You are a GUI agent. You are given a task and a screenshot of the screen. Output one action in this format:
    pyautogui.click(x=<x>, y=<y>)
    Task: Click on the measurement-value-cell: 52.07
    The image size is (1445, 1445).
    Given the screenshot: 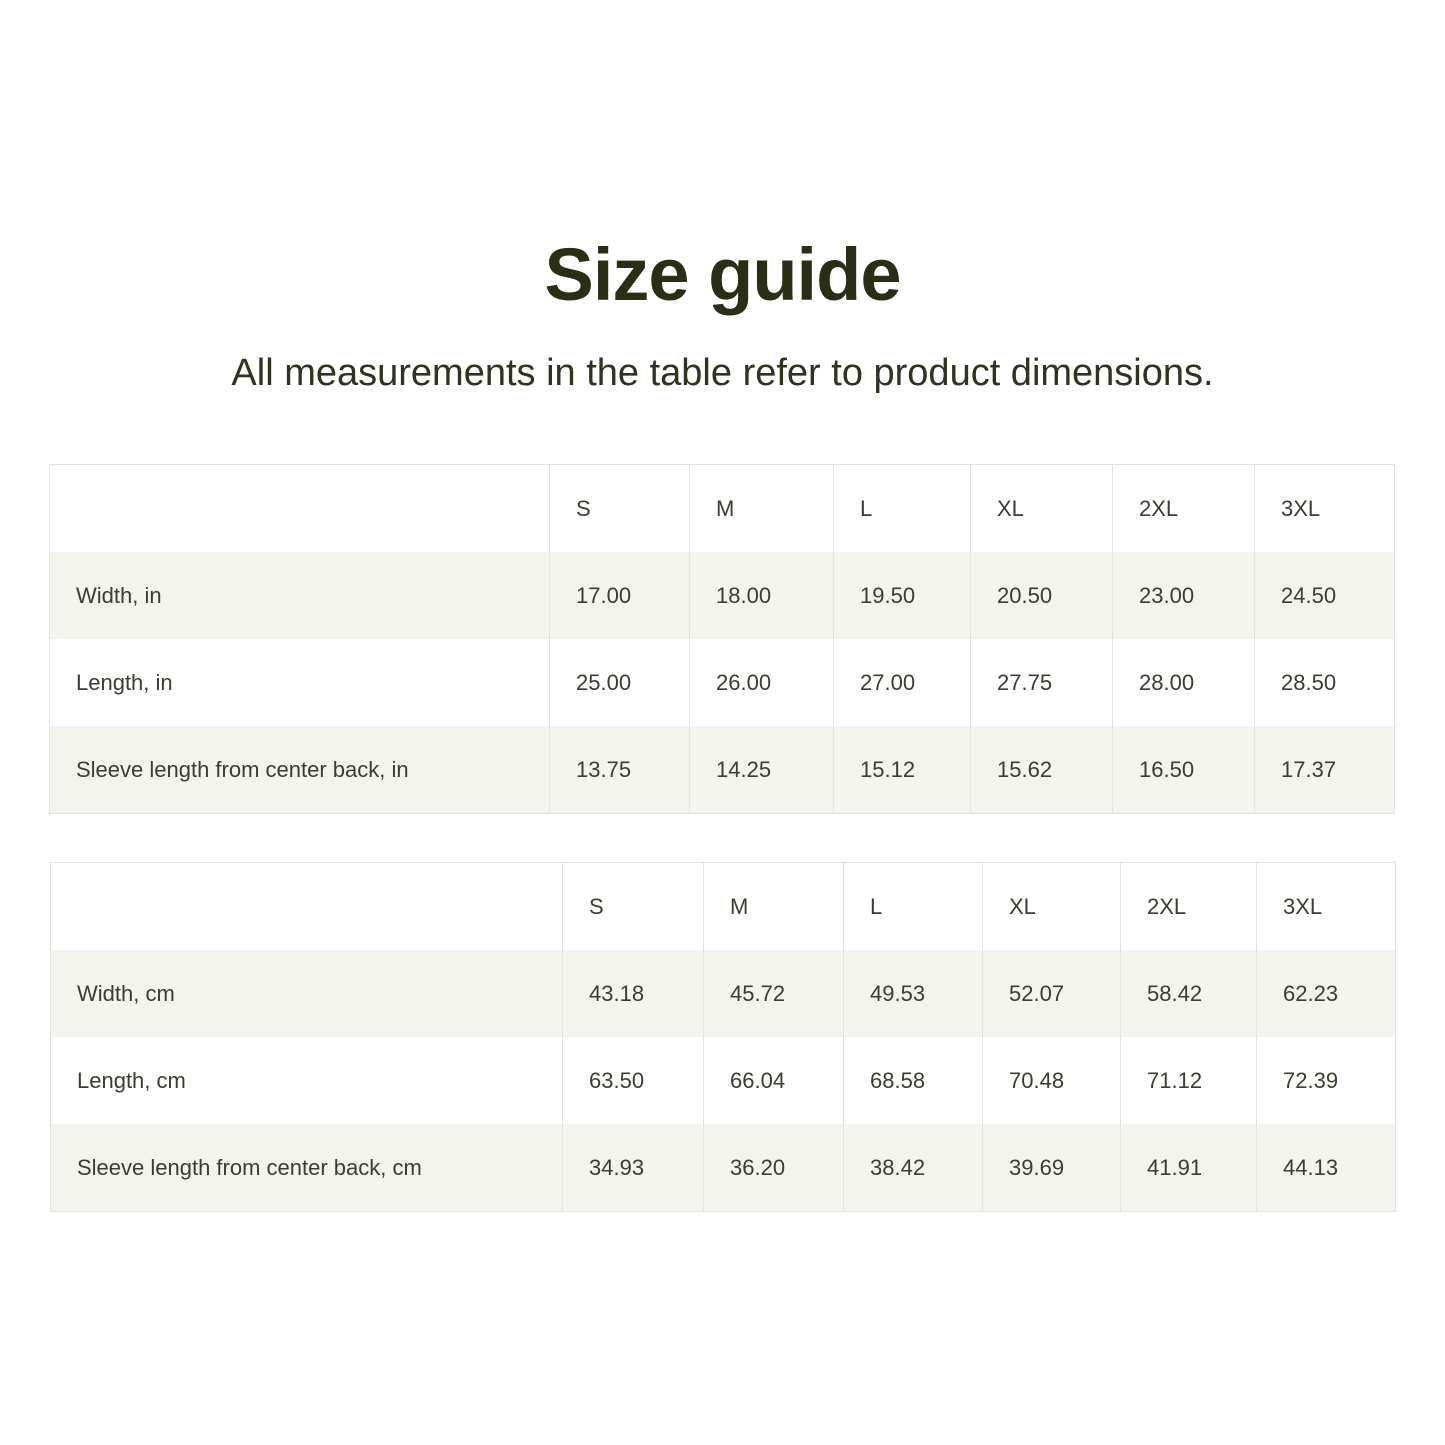 What is the action you would take?
    pyautogui.click(x=1051, y=993)
    